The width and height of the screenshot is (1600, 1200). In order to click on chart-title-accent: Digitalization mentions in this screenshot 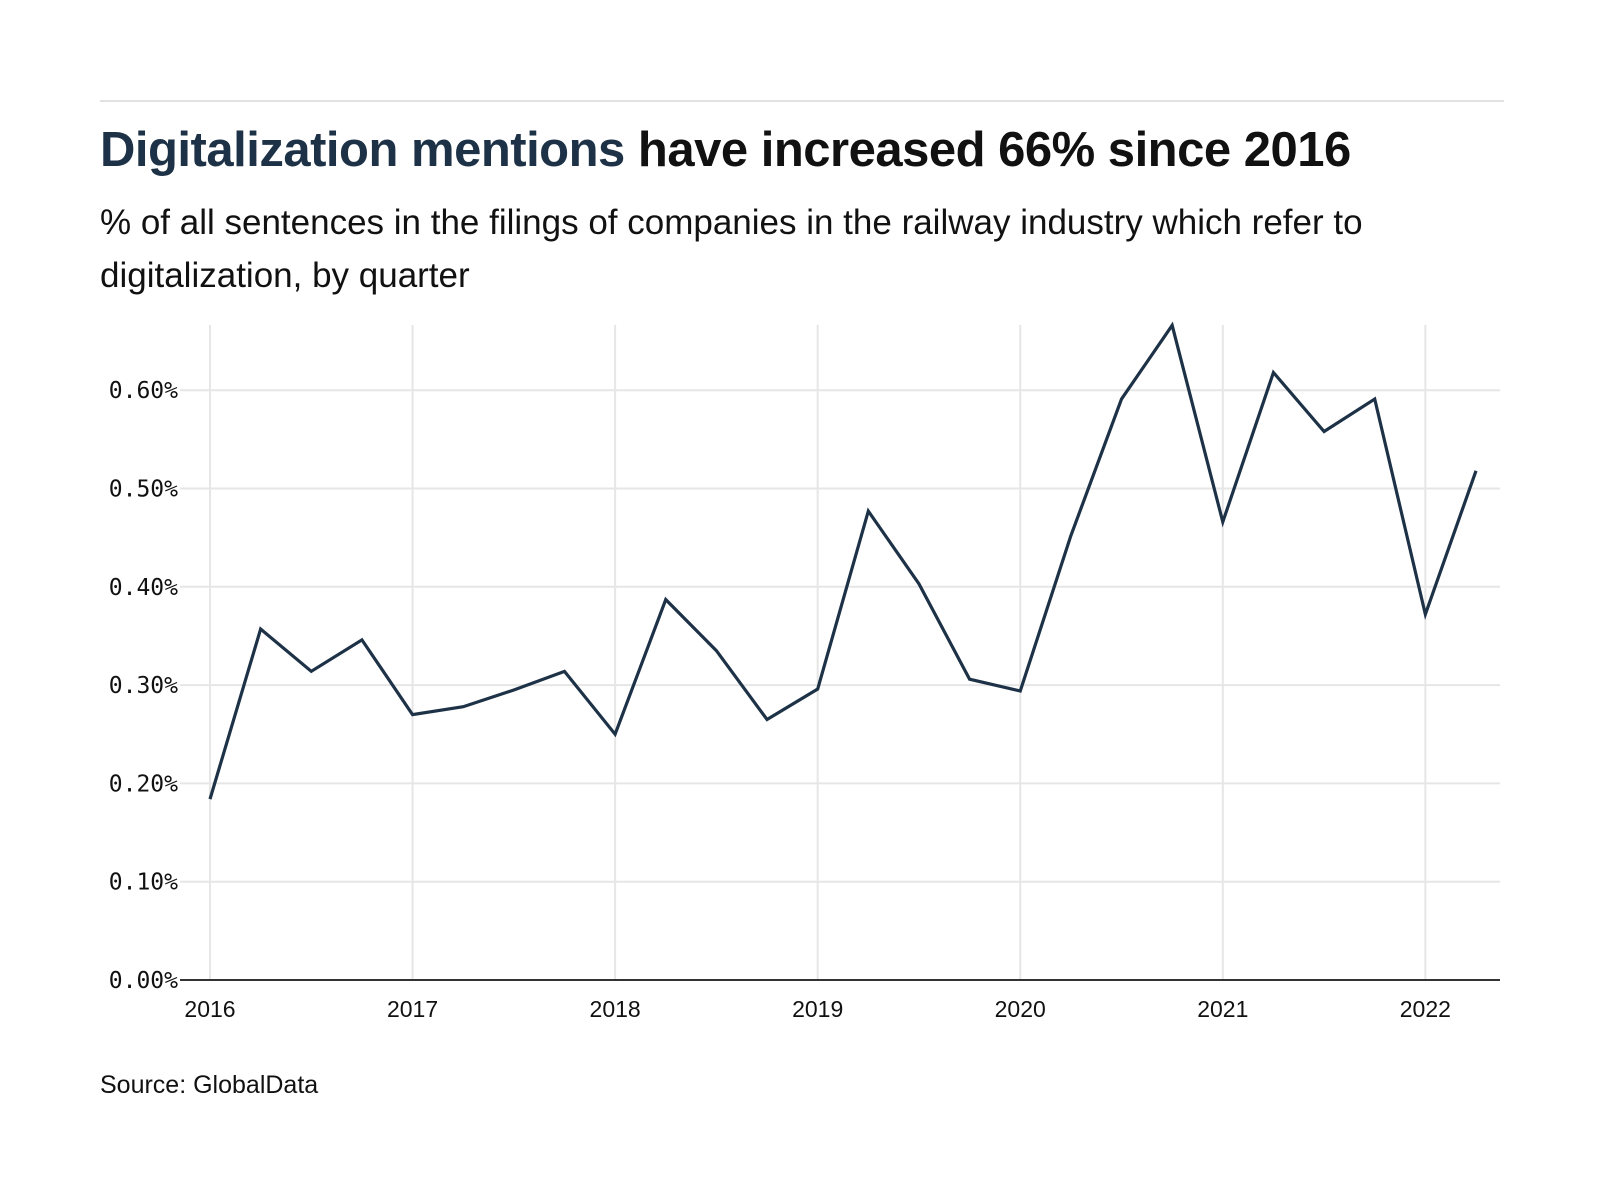, I will do `click(362, 150)`.